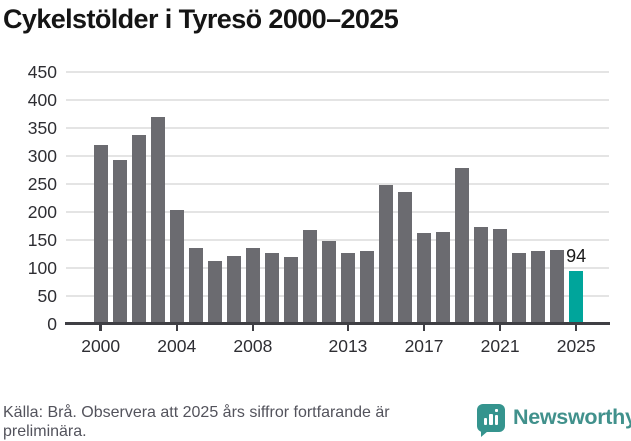 This screenshot has height=441, width=631. Describe the element at coordinates (424, 327) in the screenshot. I see `x-tick-2017` at that location.